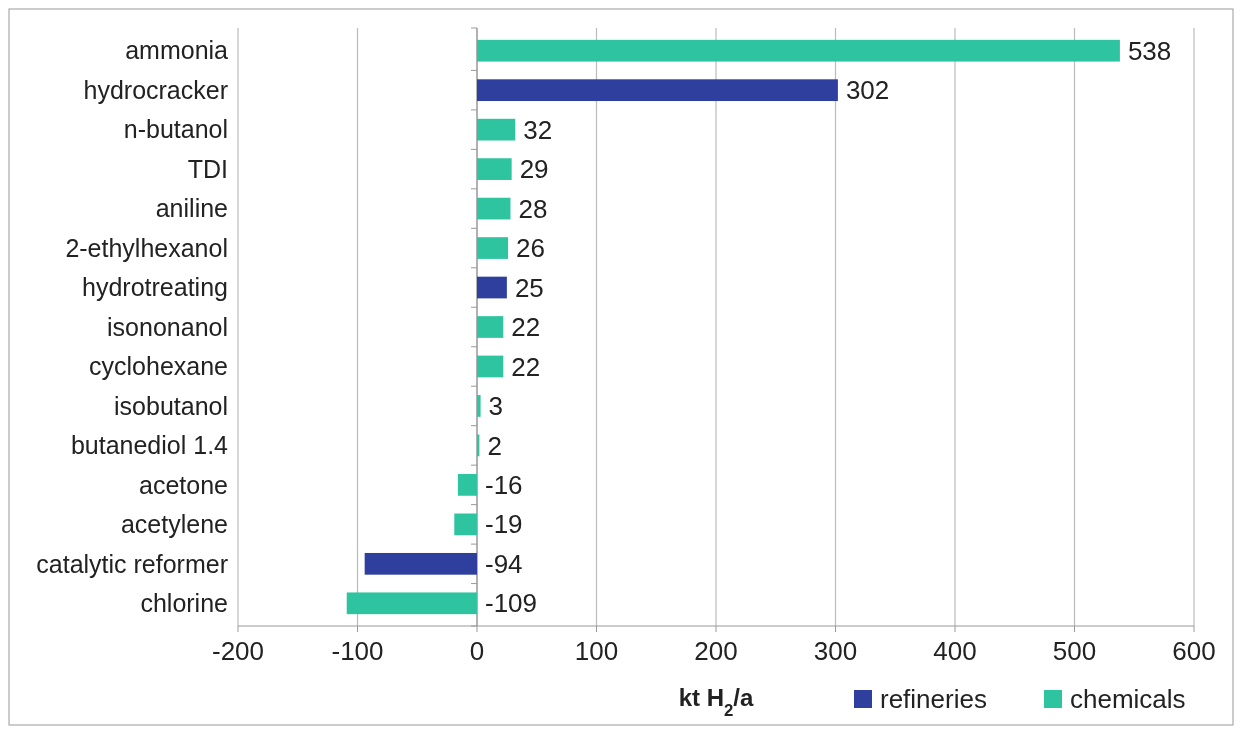  Describe the element at coordinates (716, 702) in the screenshot. I see `x-axis-title: kt H$_{2}$/a` at that location.